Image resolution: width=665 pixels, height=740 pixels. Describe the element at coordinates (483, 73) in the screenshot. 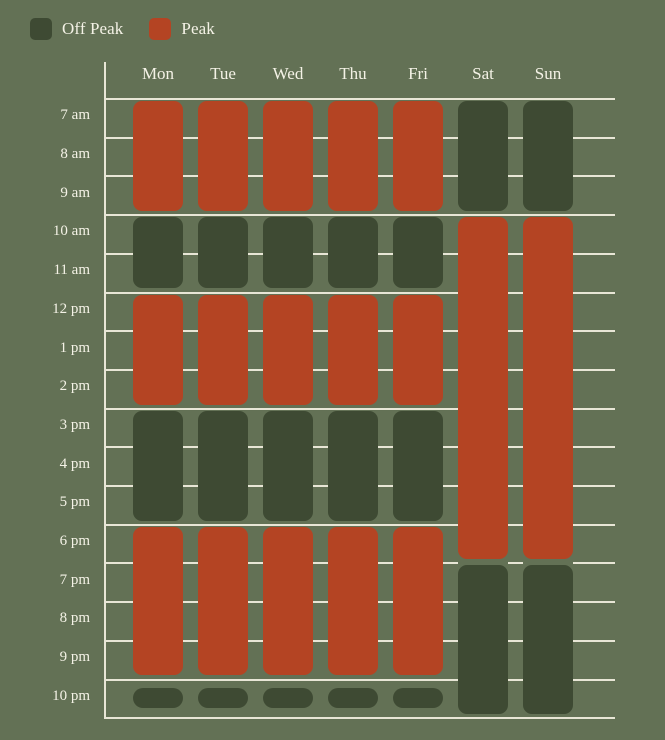

I see `day-header-sat: Sat` at that location.